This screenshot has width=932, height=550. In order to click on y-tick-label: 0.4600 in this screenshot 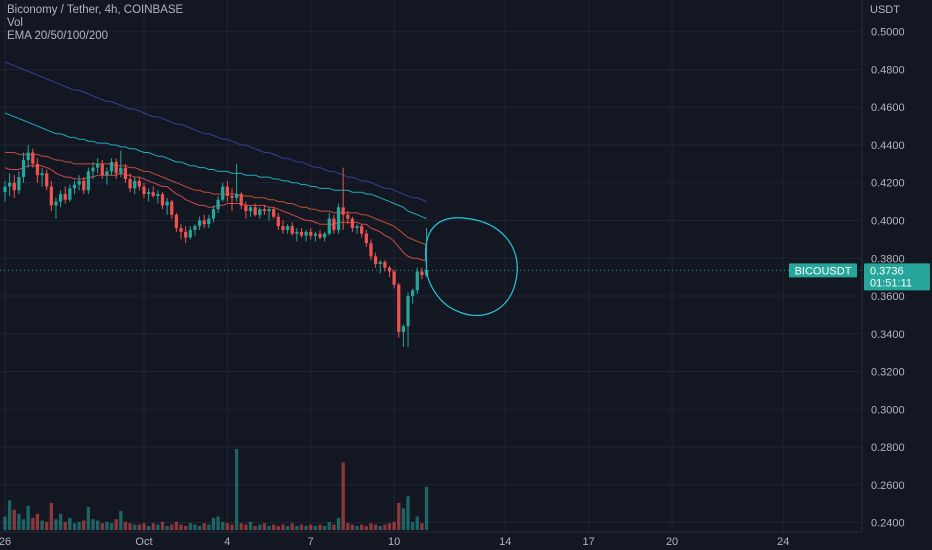, I will do `click(888, 108)`.